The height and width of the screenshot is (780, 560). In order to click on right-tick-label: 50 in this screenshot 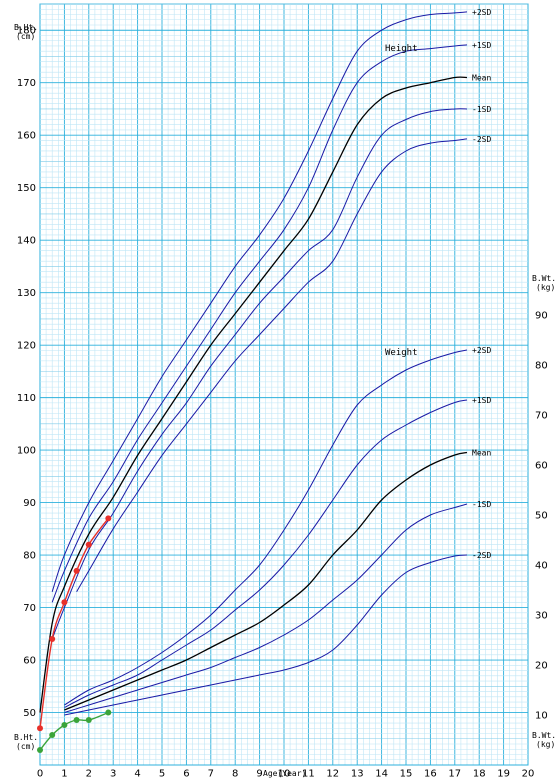, I will do `click(541, 516)`.